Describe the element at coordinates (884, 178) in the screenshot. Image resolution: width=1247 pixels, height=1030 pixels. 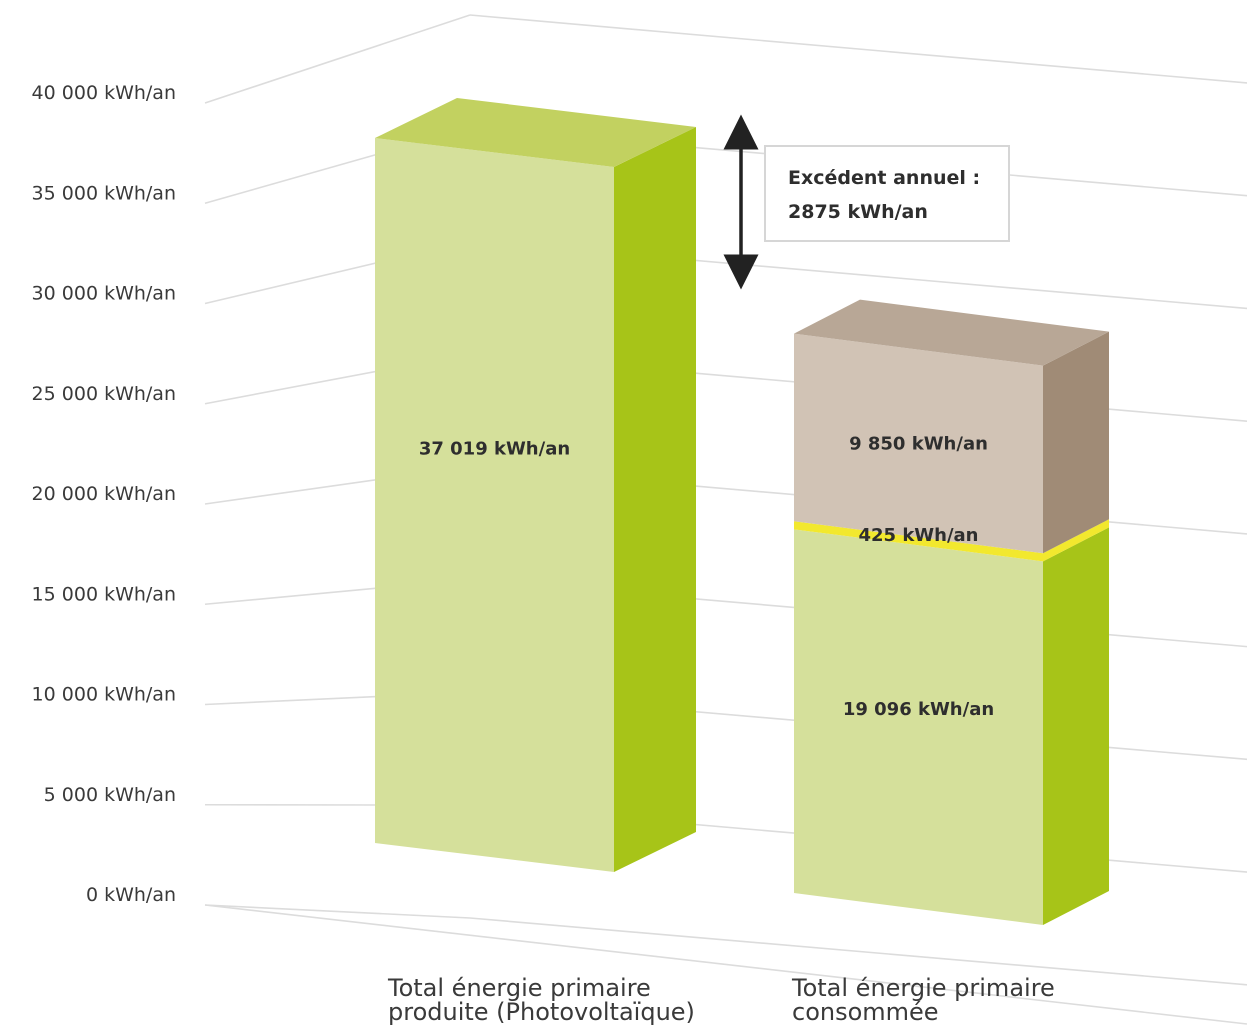
I see `surplus-text: Excédent annuel :` at that location.